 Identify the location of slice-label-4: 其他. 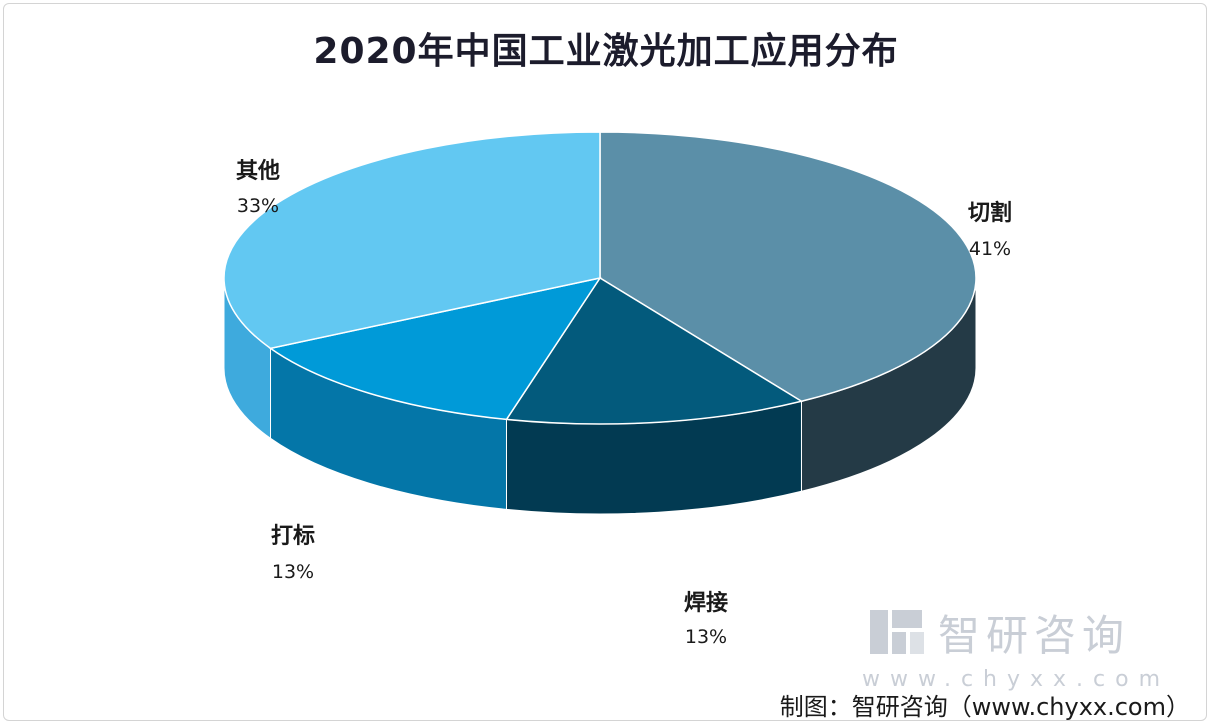
(258, 171).